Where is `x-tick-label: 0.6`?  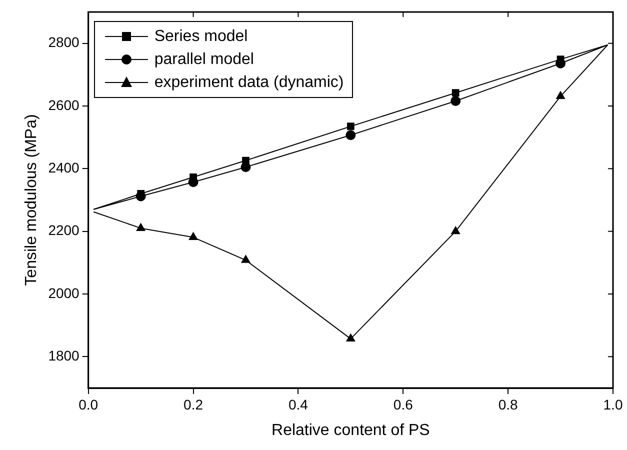
x-tick-label: 0.6 is located at coordinates (403, 404).